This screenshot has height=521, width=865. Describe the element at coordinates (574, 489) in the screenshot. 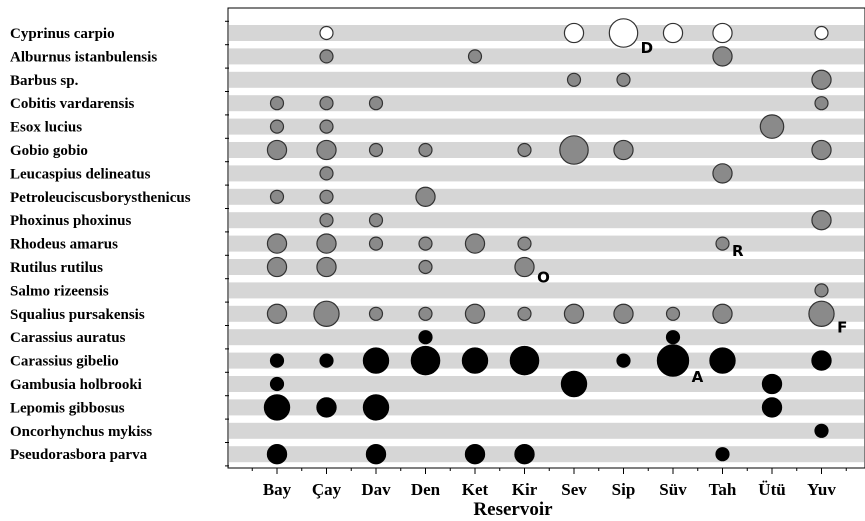

I see `x-tick-label: Sev` at that location.